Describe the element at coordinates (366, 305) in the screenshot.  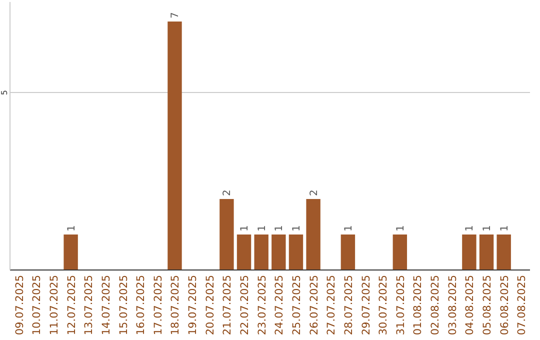
I see `x-tick-label: 29.07.2025` at that location.